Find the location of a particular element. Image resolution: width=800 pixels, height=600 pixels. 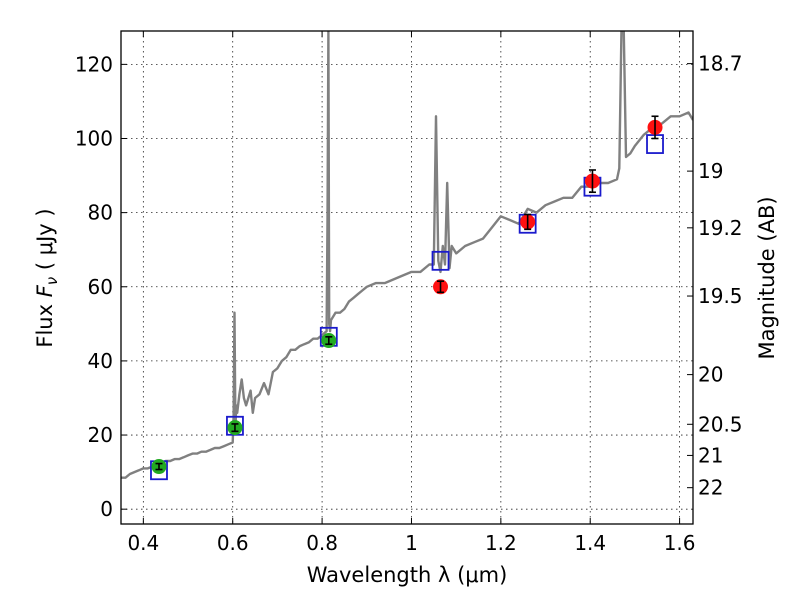

y-tick-label: 60 is located at coordinates (100, 287).